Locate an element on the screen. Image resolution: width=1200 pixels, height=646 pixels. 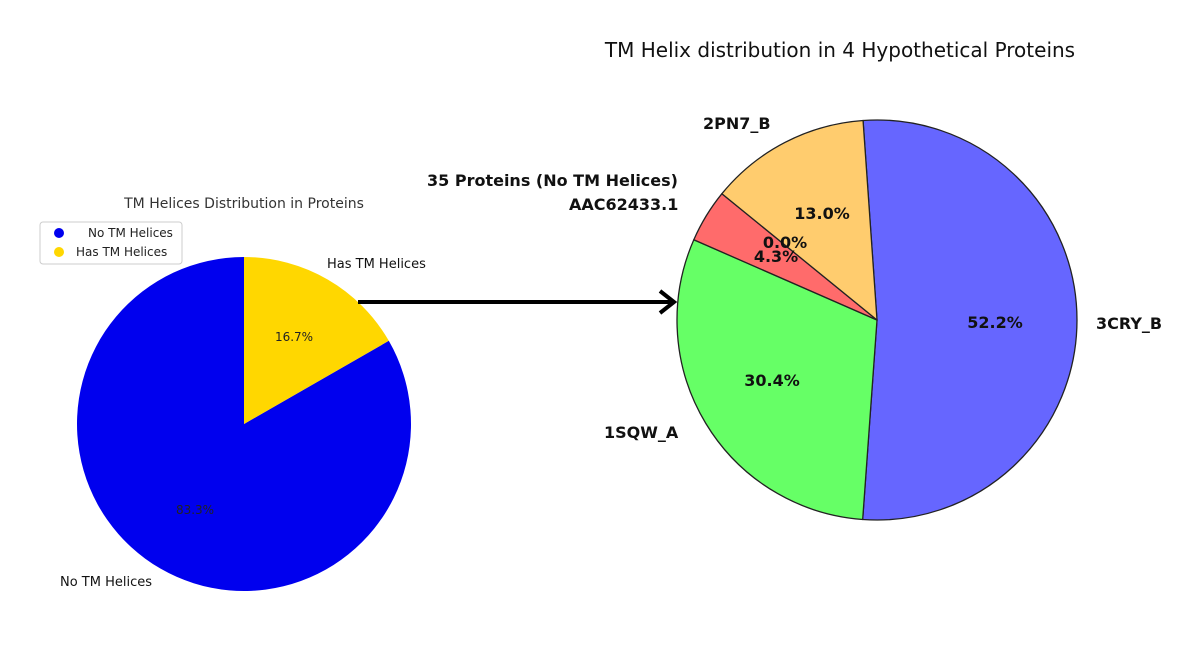
legend-entry-no-tm-helices: No TM Helices is located at coordinates (130, 233).